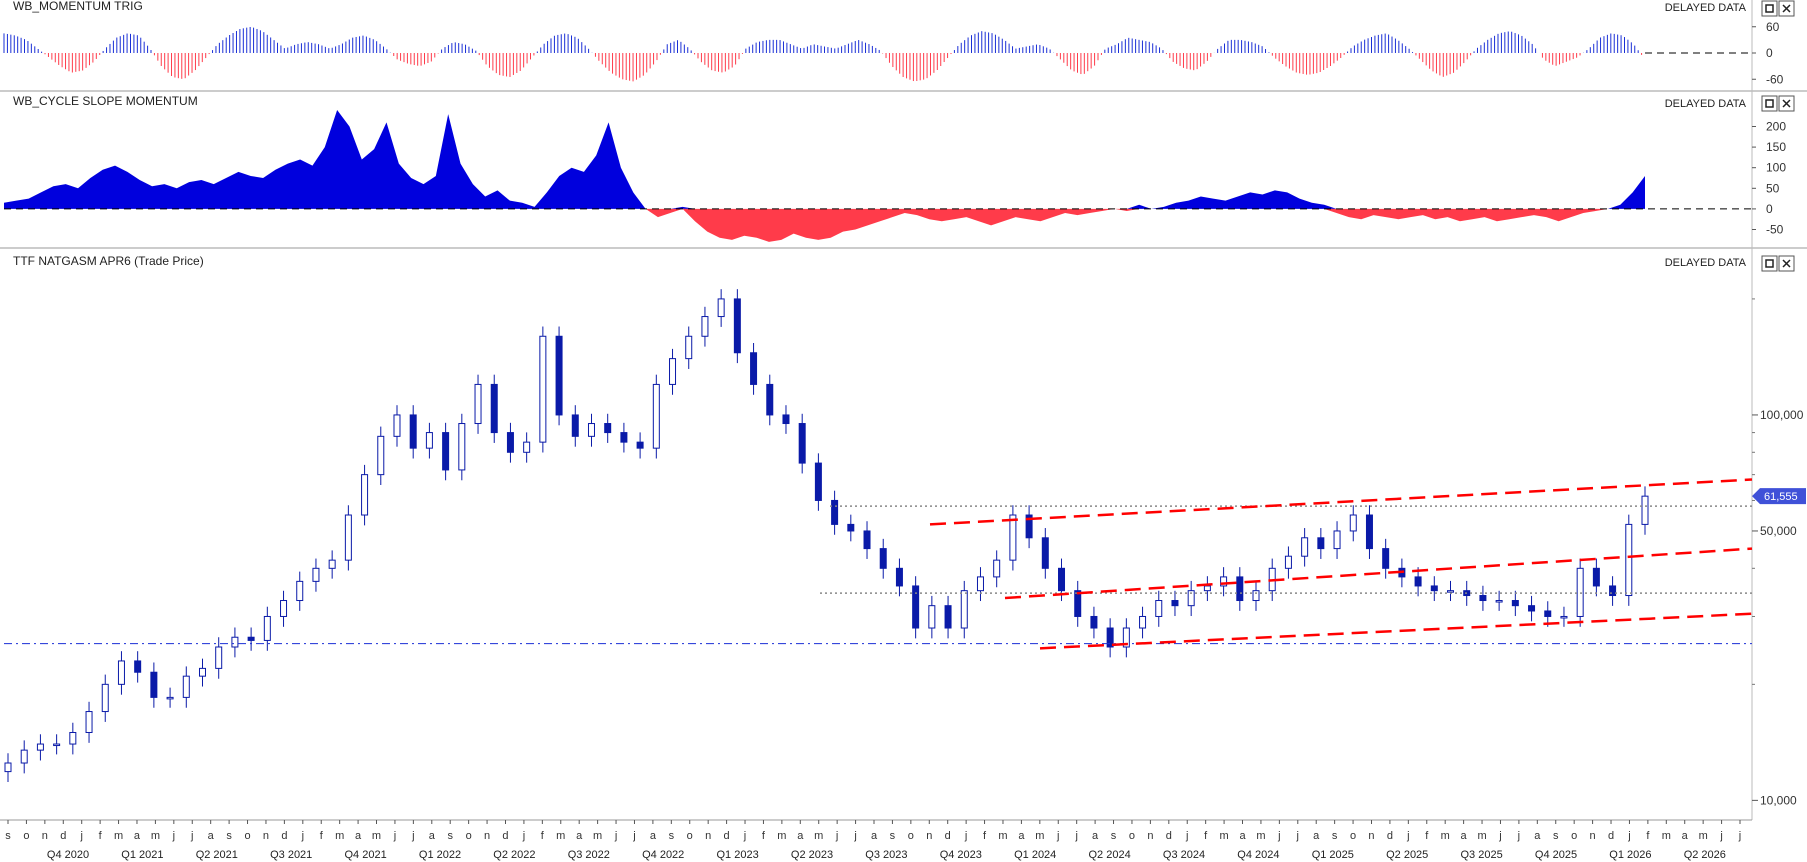  I want to click on quarter-label: Q2 2025, so click(1407, 855).